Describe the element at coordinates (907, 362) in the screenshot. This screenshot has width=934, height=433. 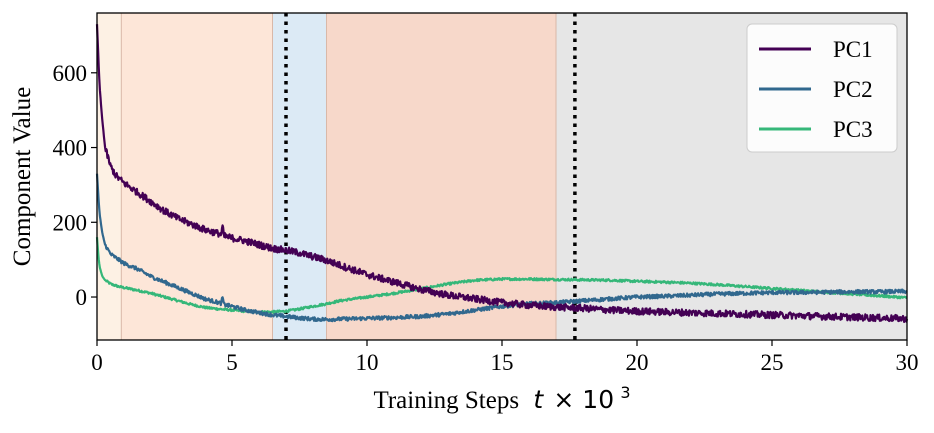
I see `x-tick-label: 30` at that location.